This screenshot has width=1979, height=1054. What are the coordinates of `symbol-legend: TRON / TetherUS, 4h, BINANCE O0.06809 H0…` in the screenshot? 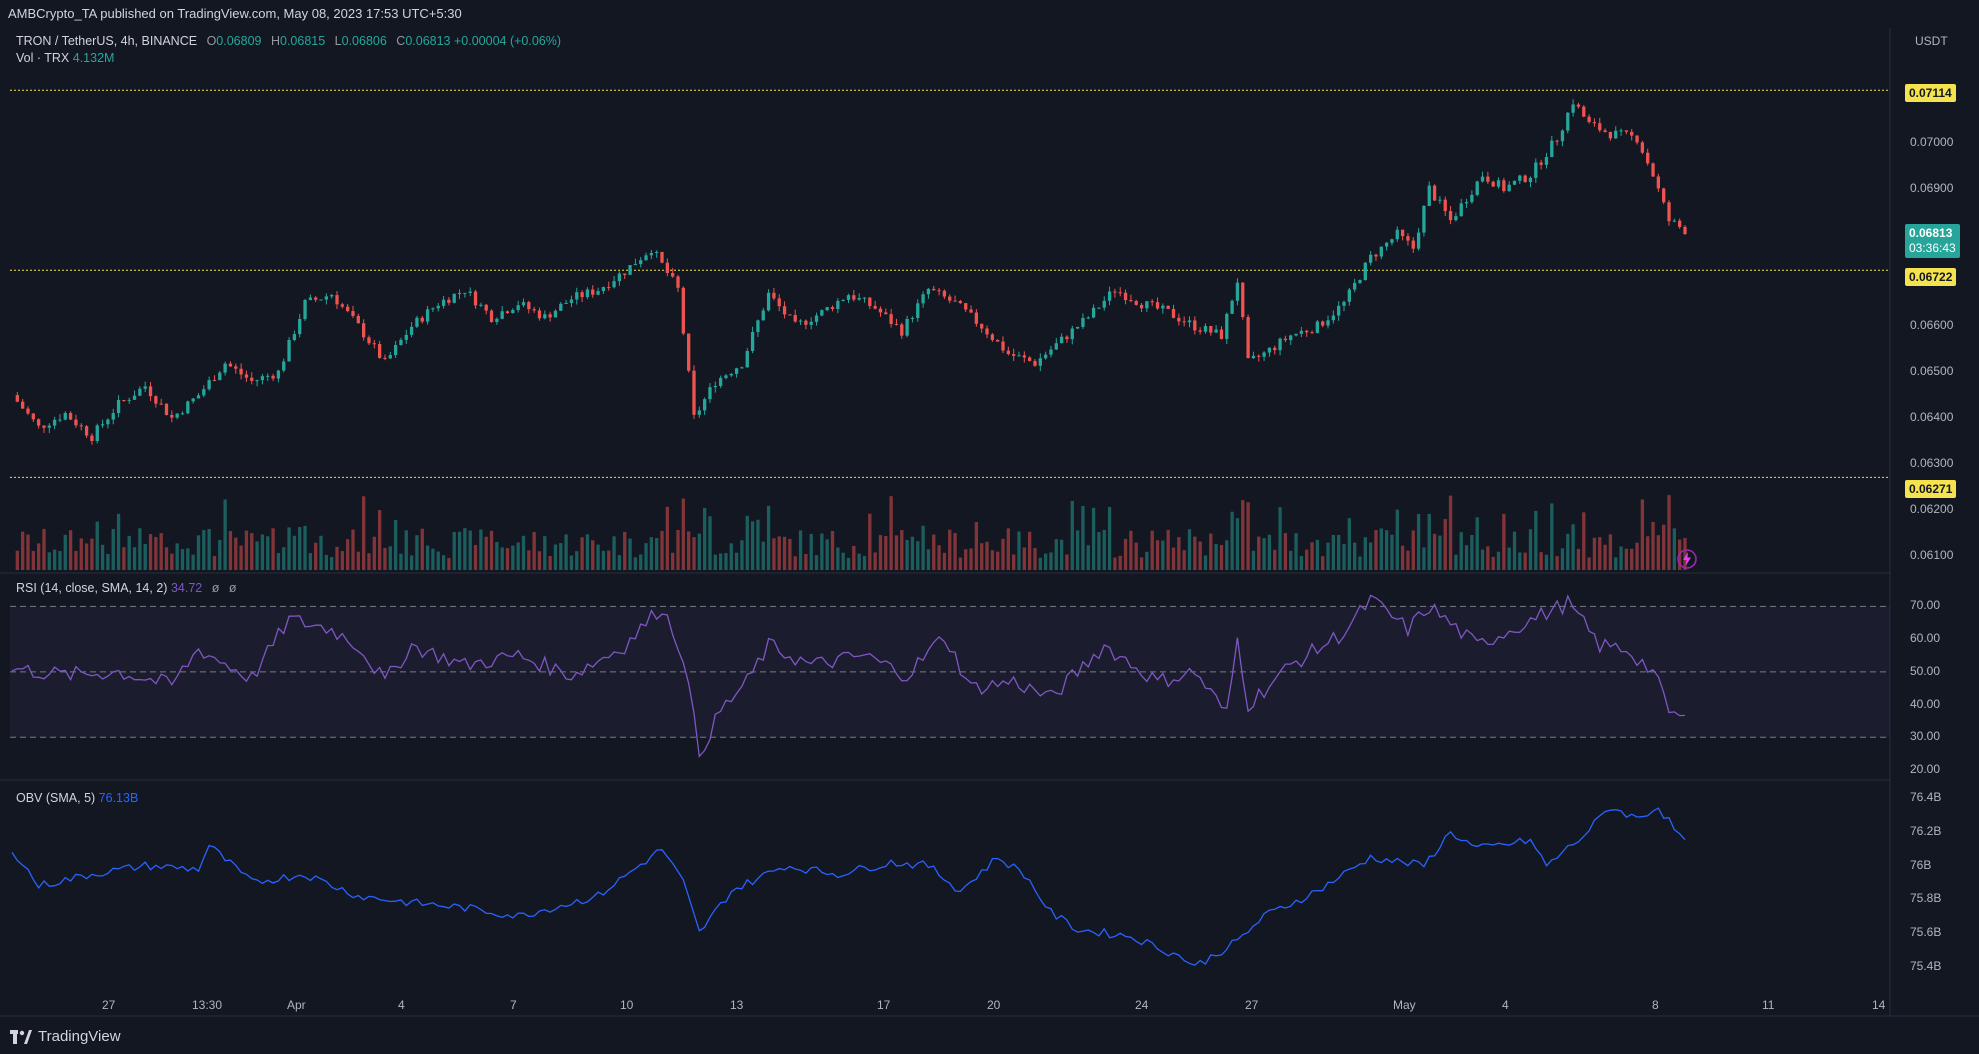 It's located at (288, 41).